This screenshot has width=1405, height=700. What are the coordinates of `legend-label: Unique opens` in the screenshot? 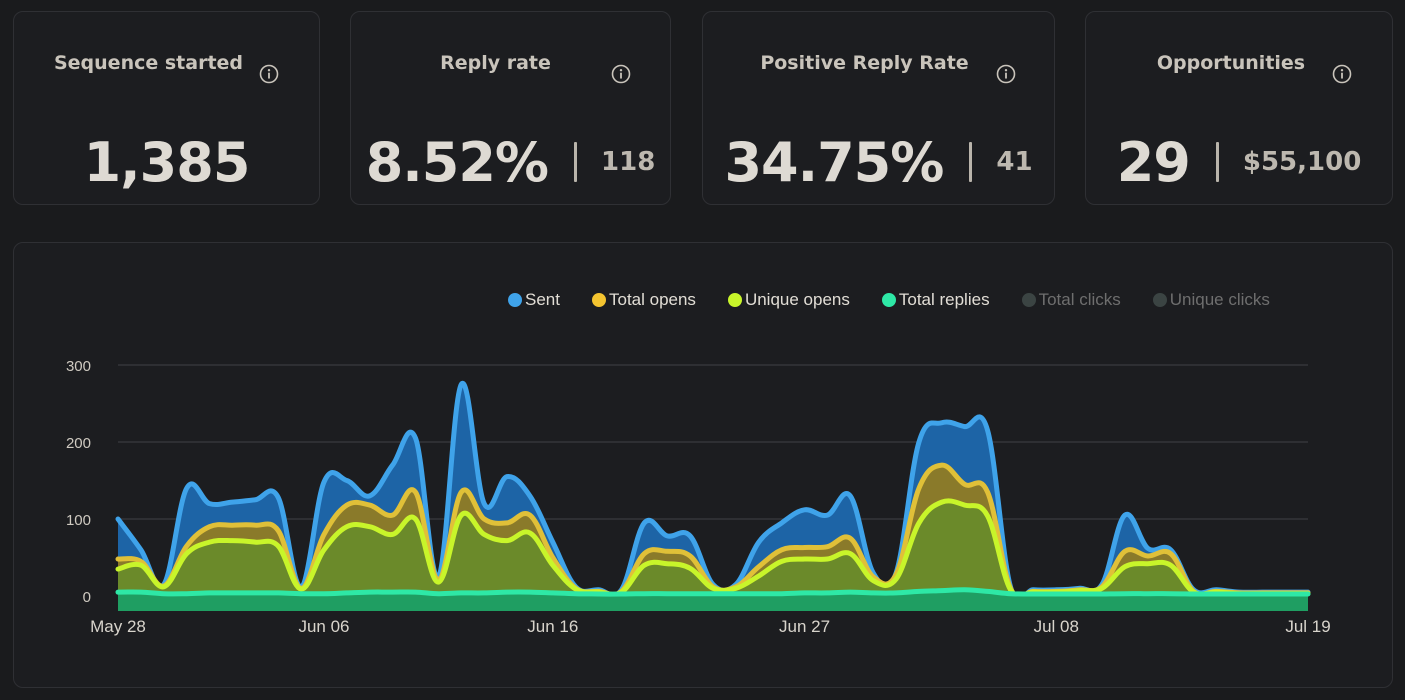 It's located at (797, 299).